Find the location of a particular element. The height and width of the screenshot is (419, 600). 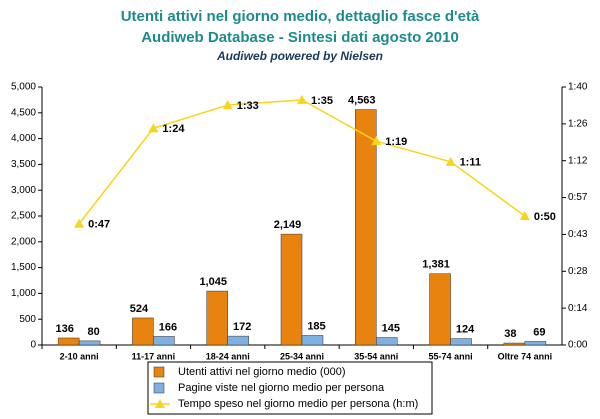

x-tick-label: 2-10 anni is located at coordinates (79, 356).